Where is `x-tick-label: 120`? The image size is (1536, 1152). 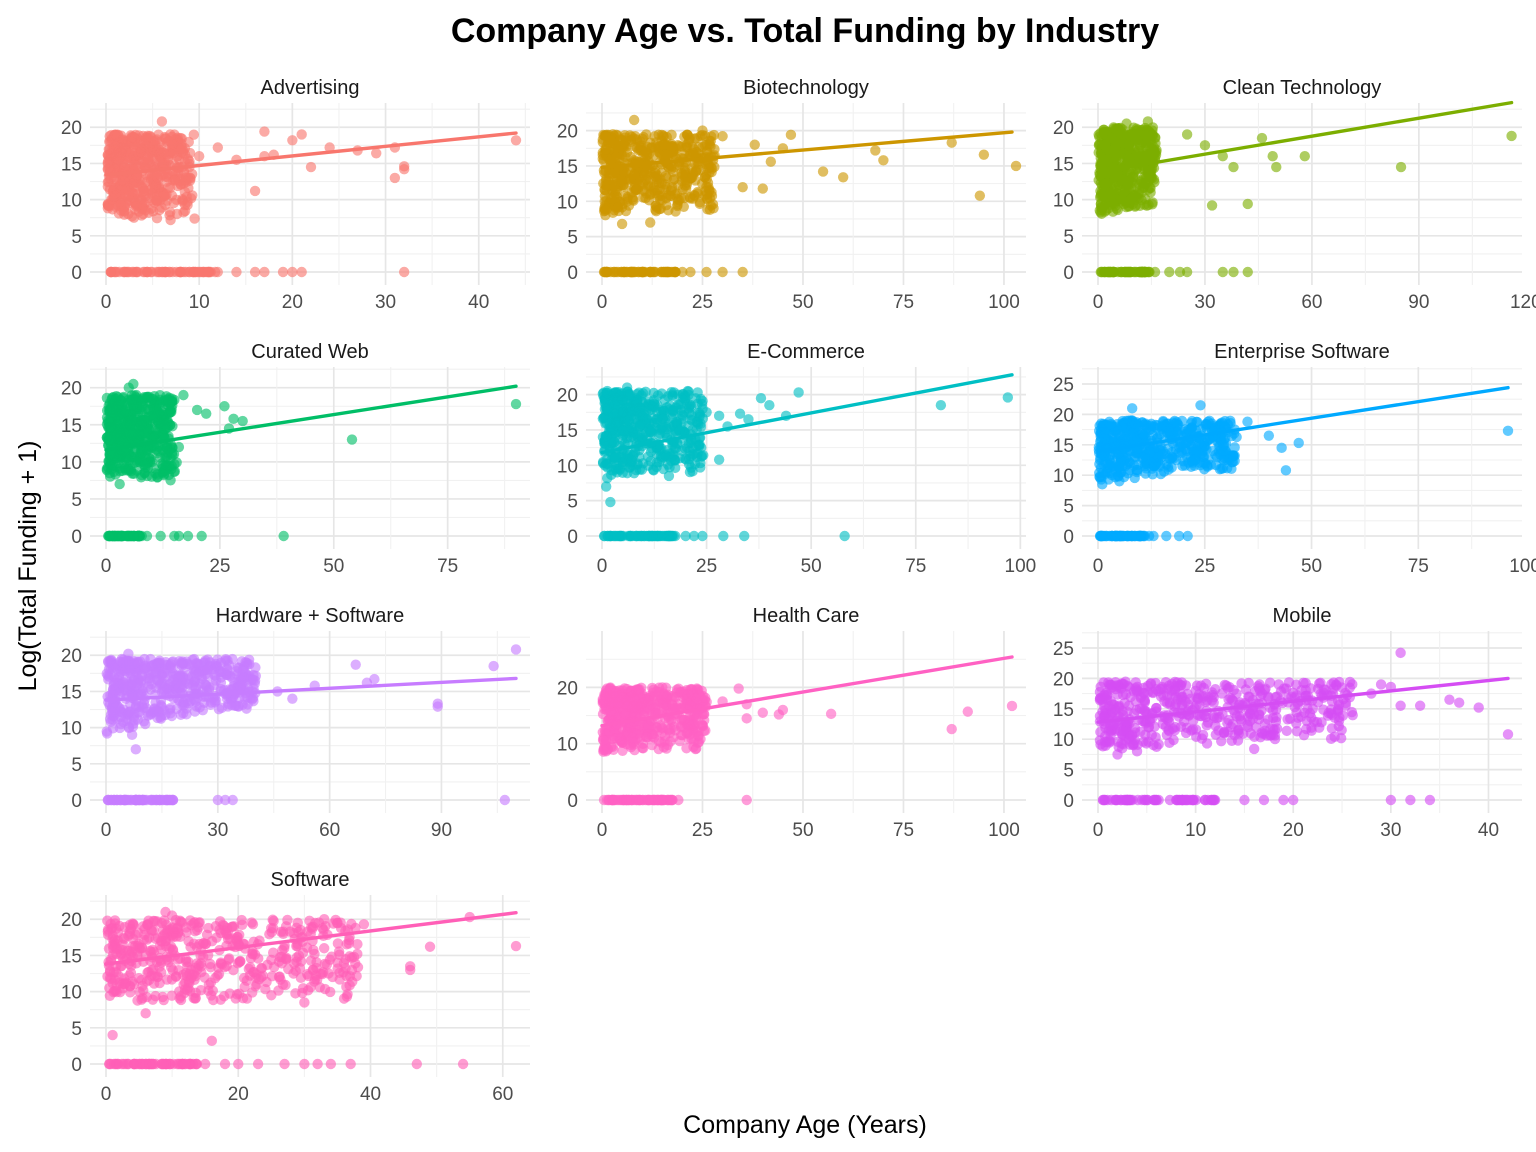
x-tick-label: 120 is located at coordinates (1523, 302).